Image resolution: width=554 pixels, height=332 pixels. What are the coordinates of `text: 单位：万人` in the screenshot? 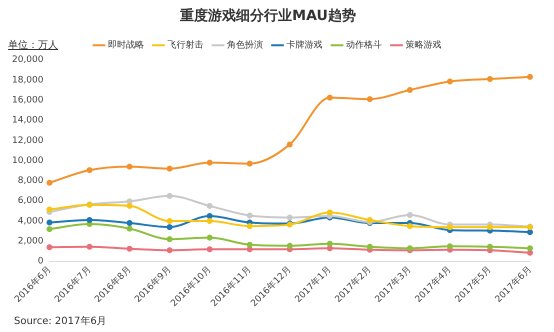 It's located at (33, 45).